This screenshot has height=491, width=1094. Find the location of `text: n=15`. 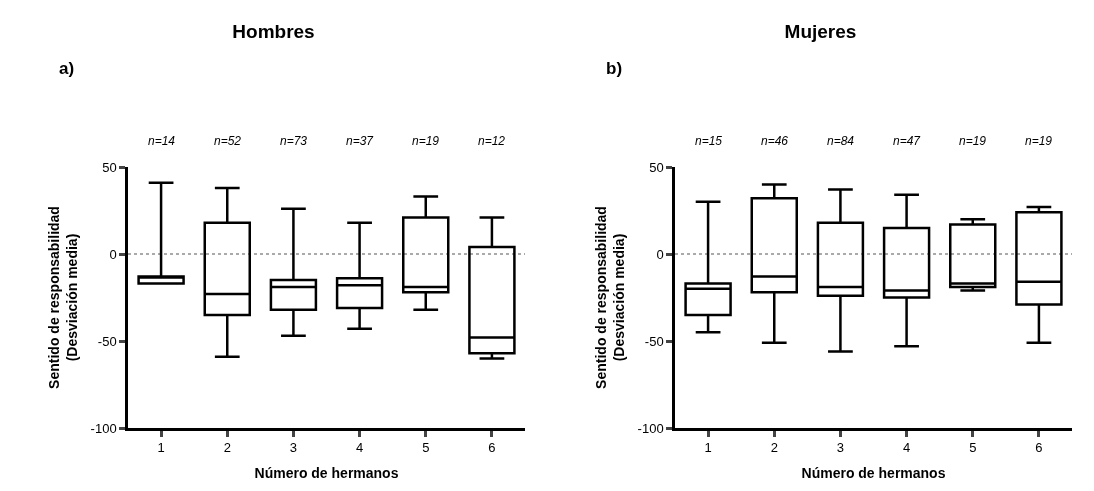

text: n=15 is located at coordinates (709, 141).